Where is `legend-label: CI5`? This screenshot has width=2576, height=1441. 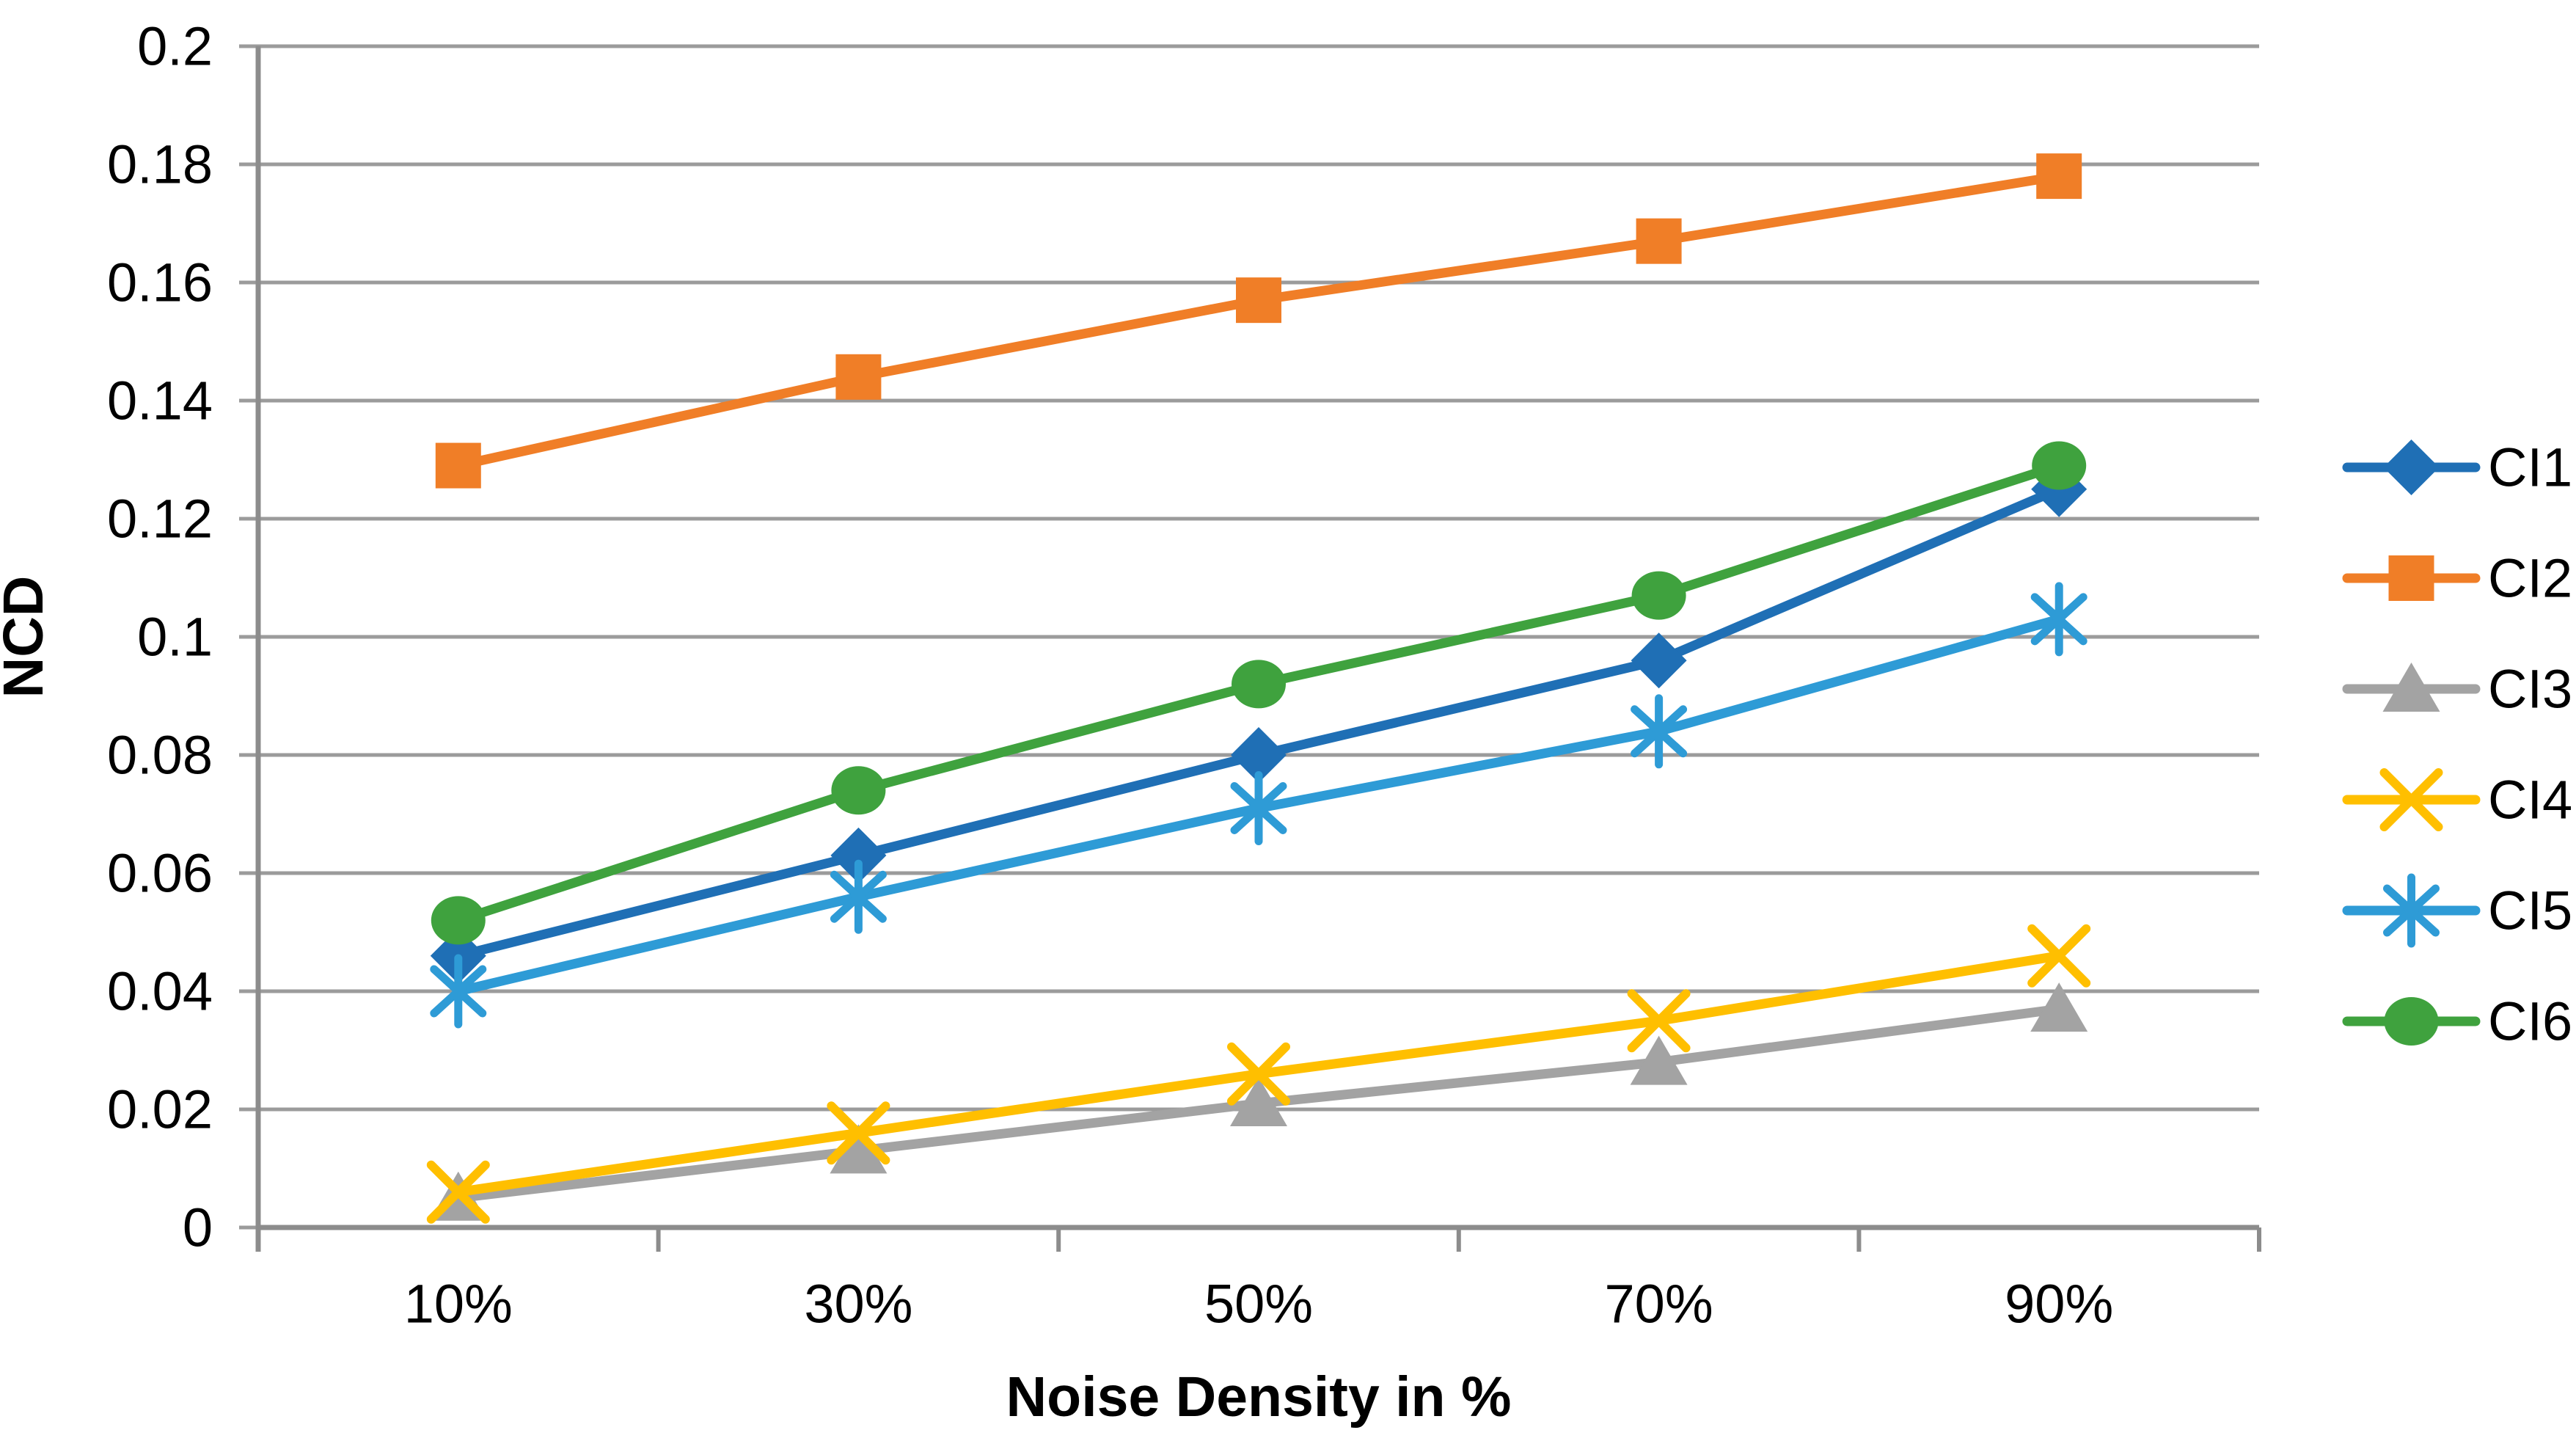 legend-label: CI5 is located at coordinates (2530, 910).